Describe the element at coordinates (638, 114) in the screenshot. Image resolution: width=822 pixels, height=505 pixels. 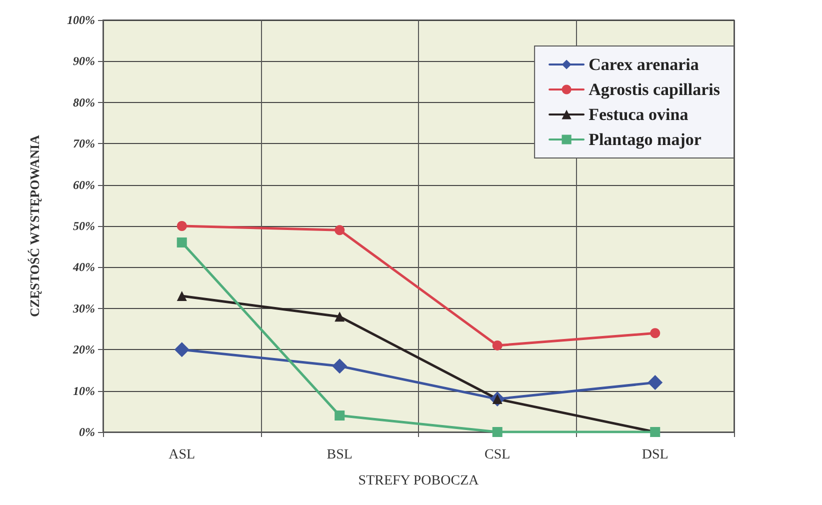
I see `legend-label: Festuca ovina` at that location.